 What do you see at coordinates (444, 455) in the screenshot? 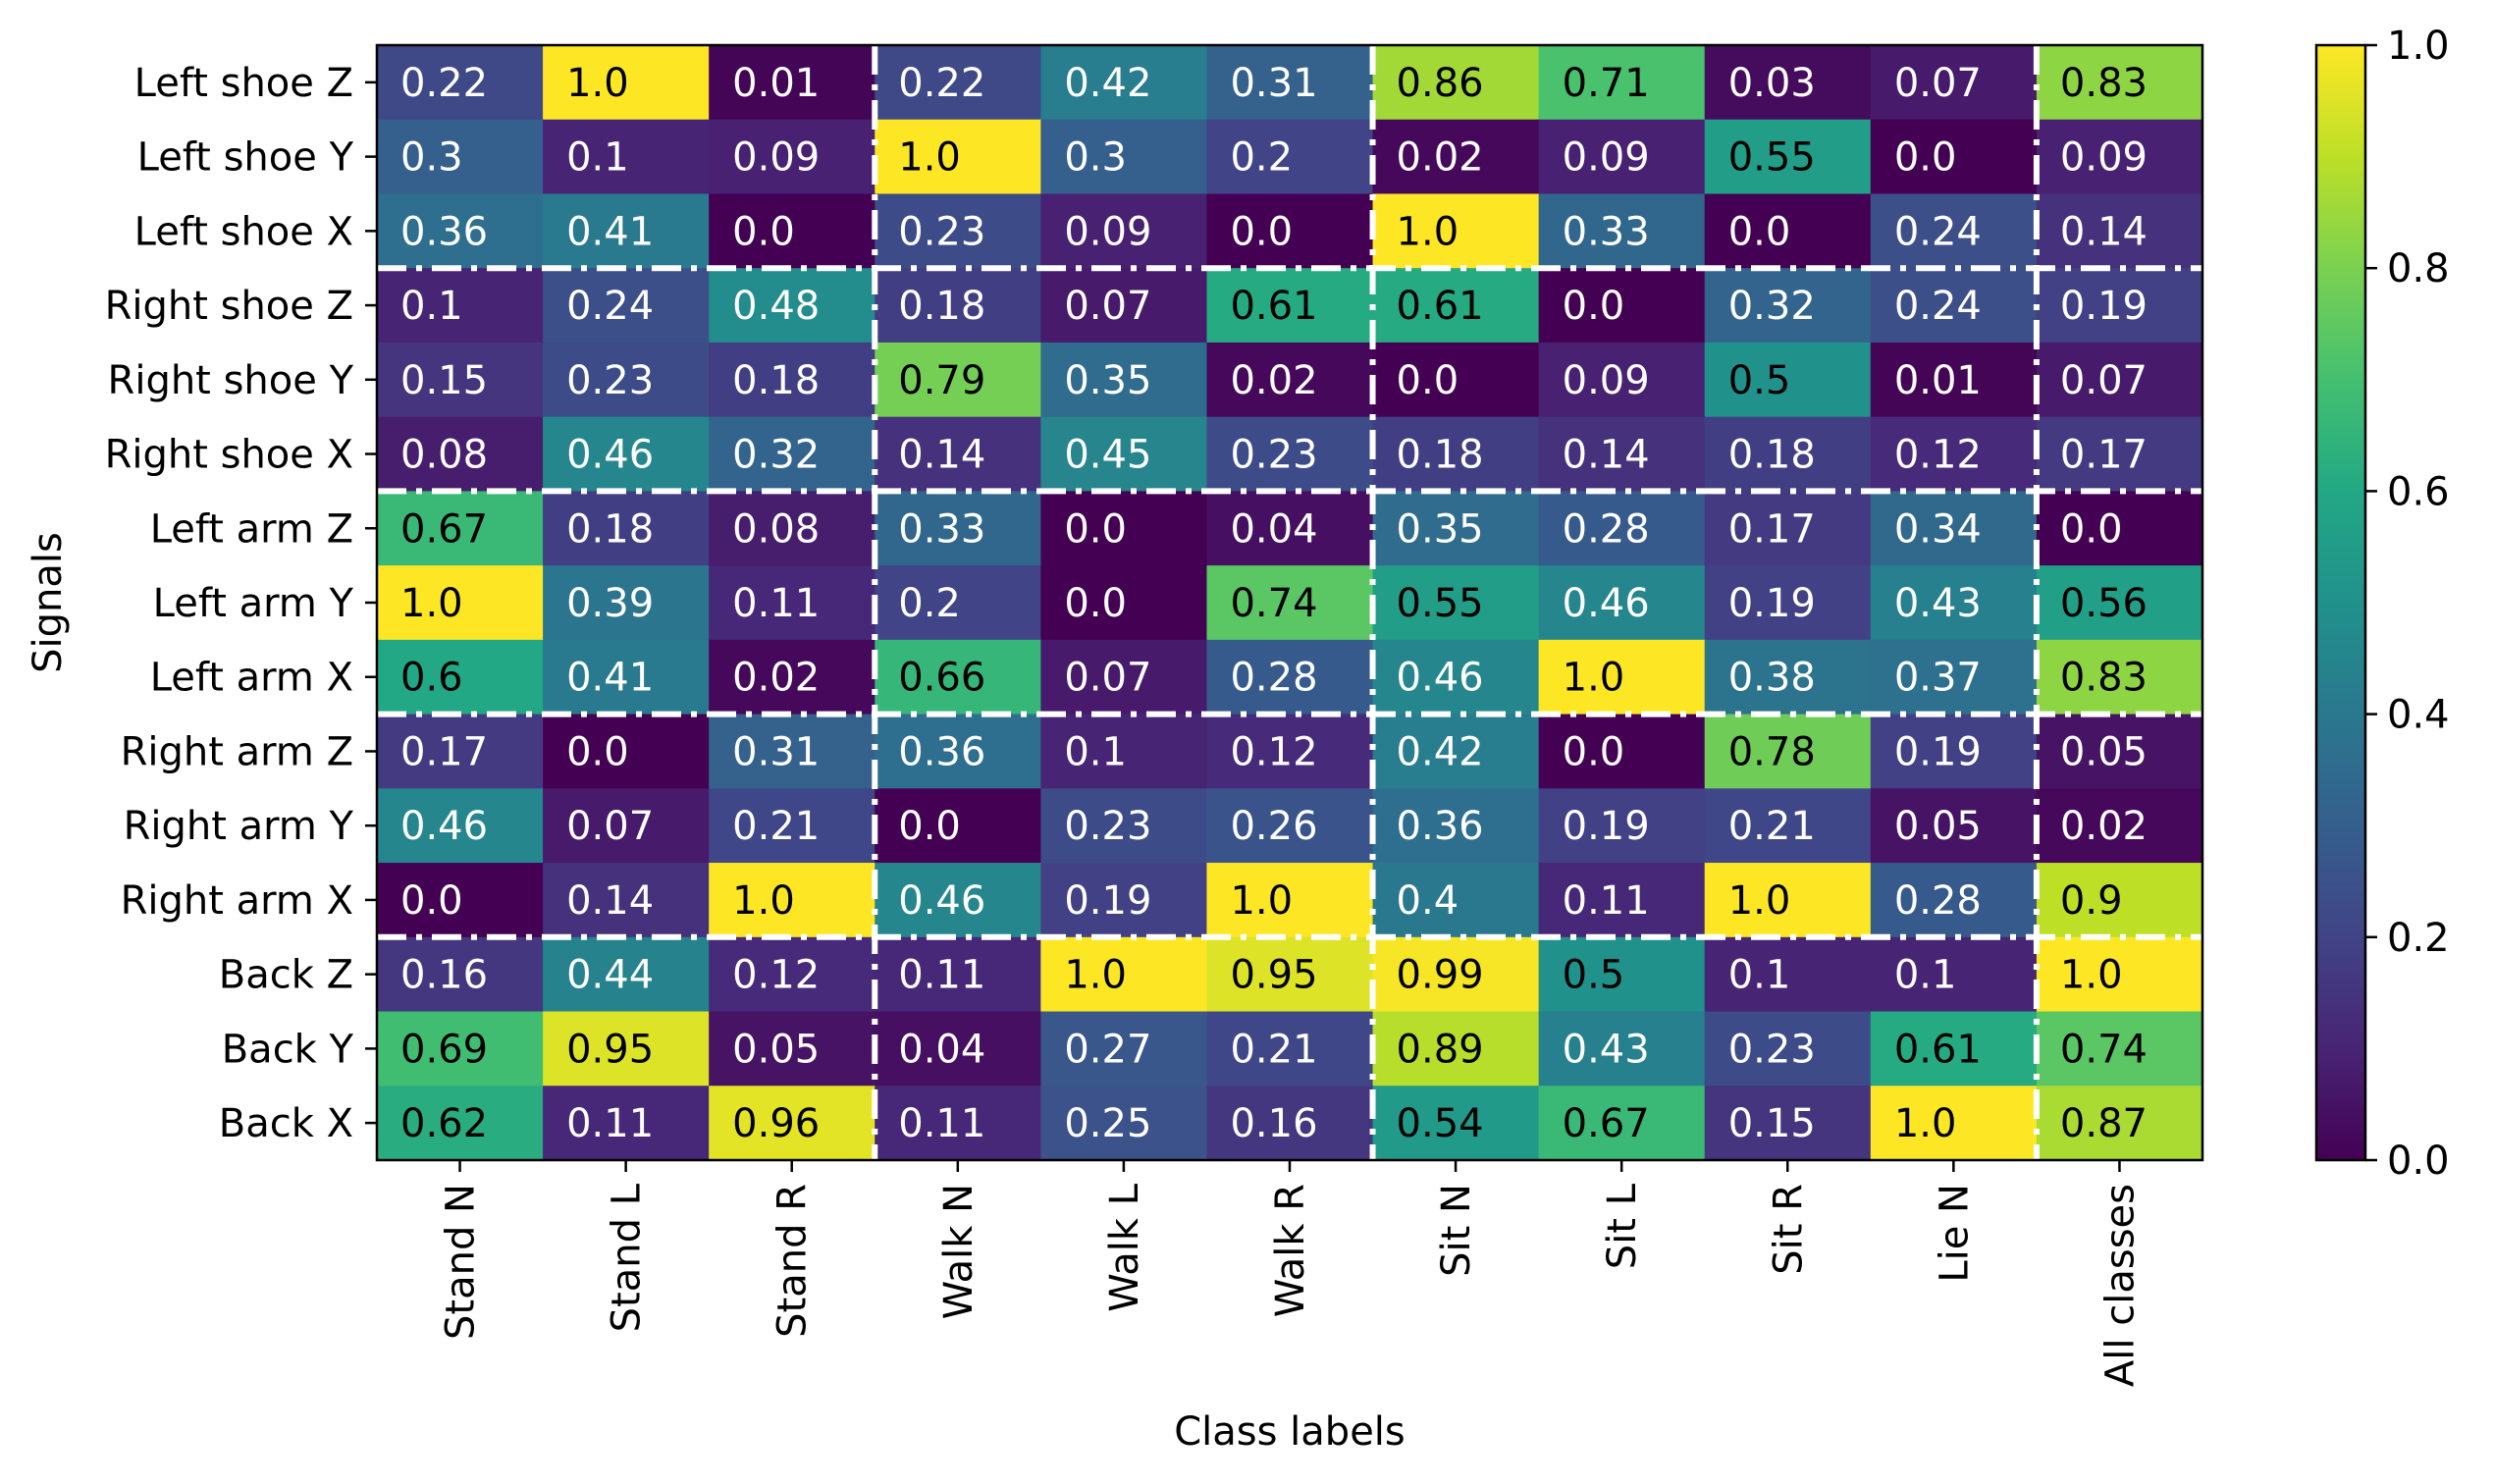
I see `cell-value-label: 0.08` at bounding box center [444, 455].